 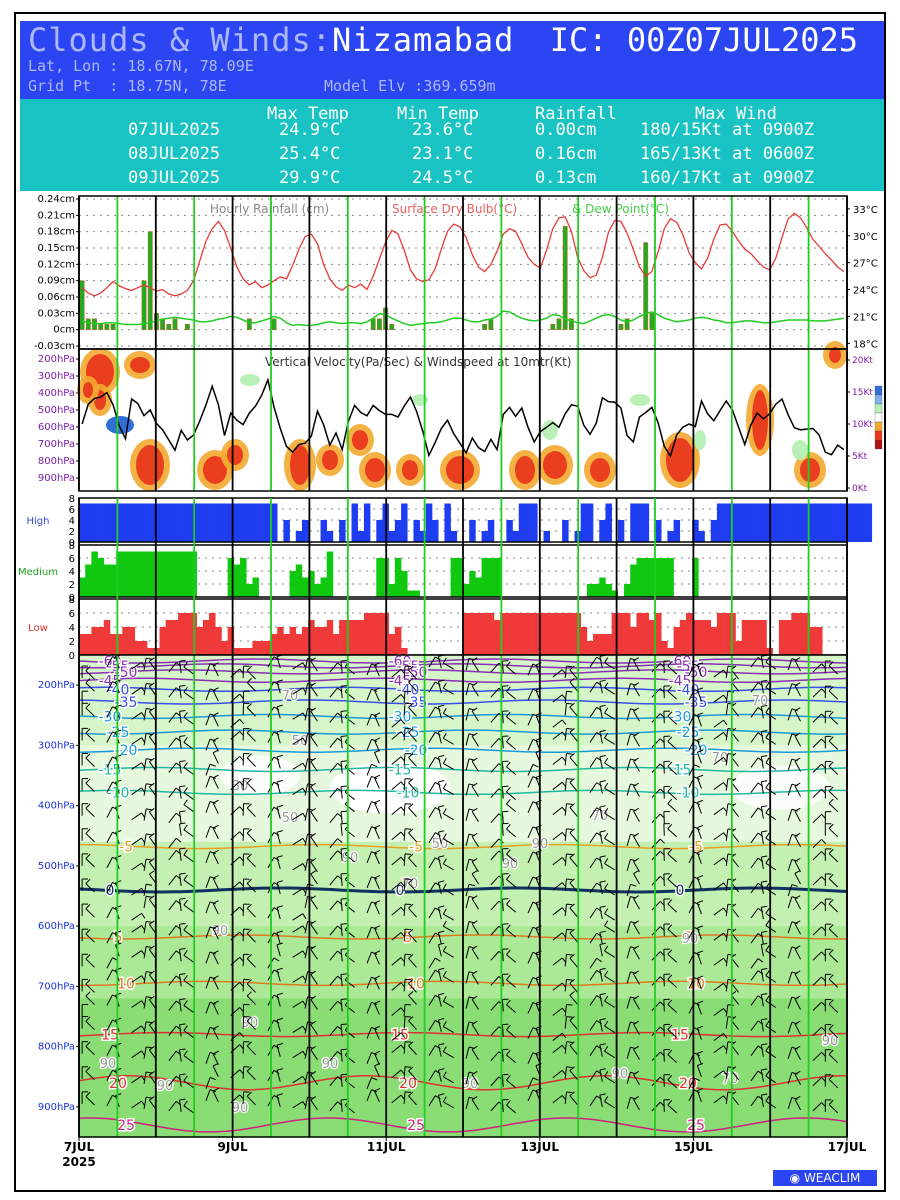 I want to click on isotherm-label: -30, so click(x=680, y=717).